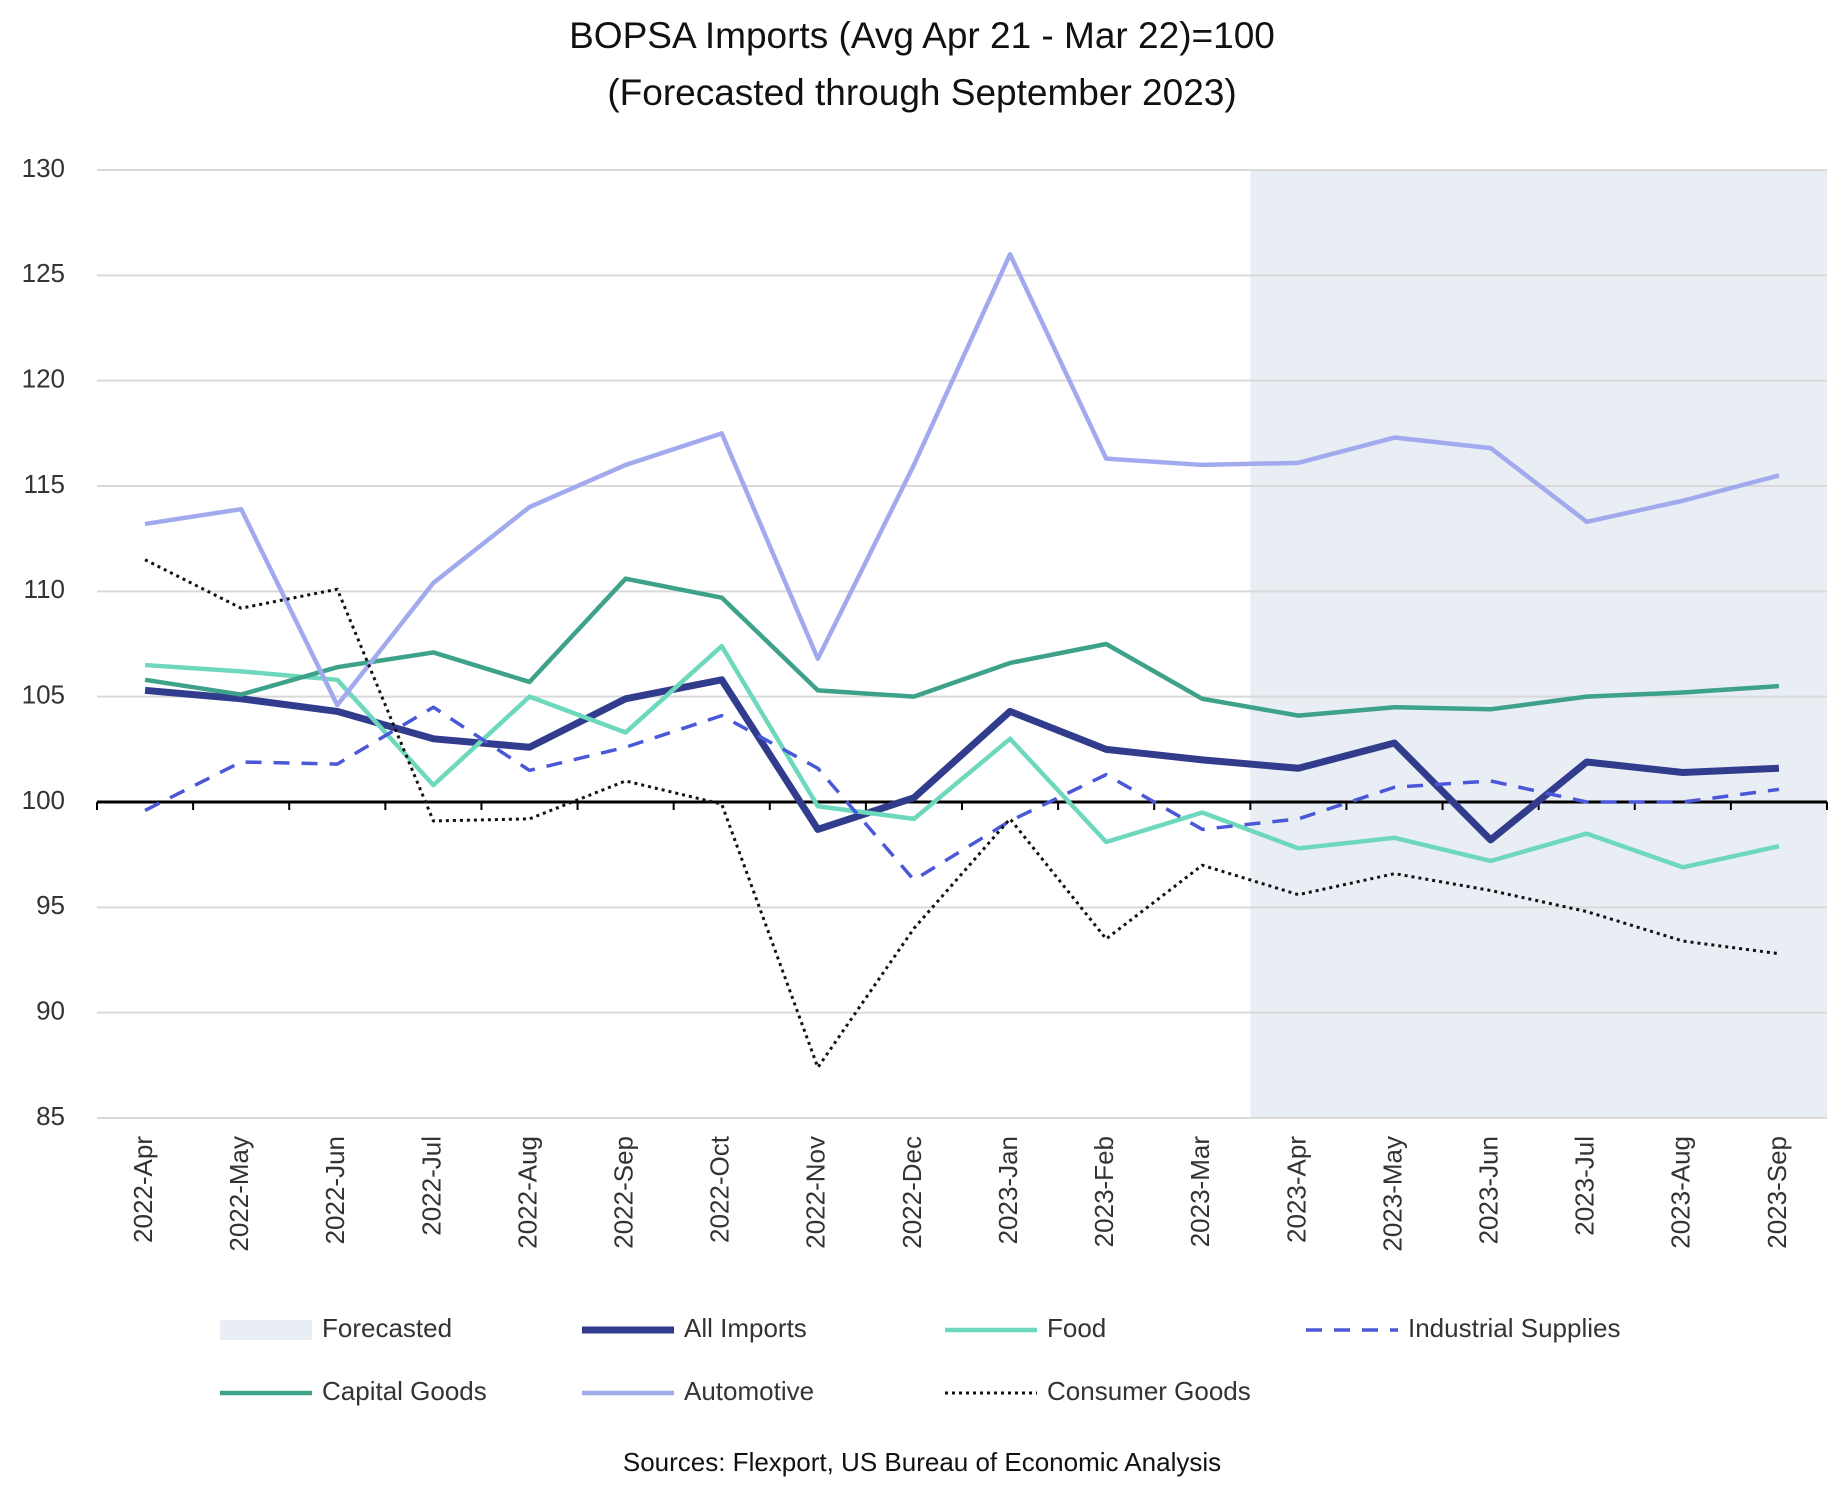 This screenshot has height=1505, width=1845. I want to click on x-tick-label: 2022-Nov, so click(816, 1192).